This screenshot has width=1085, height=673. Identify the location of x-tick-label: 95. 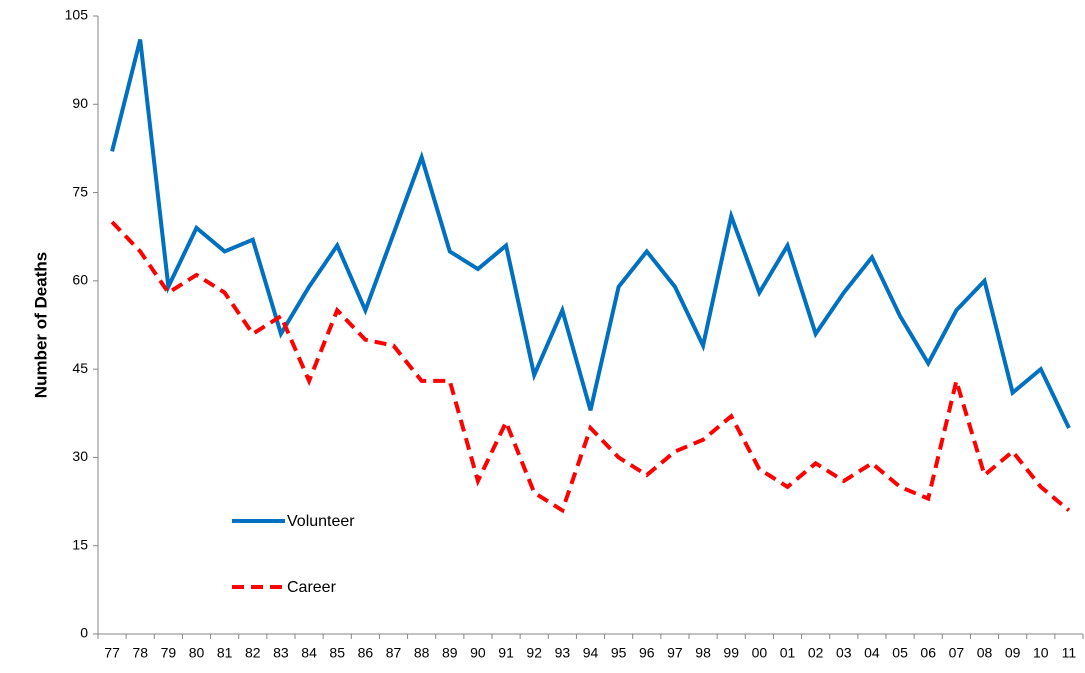
(619, 653).